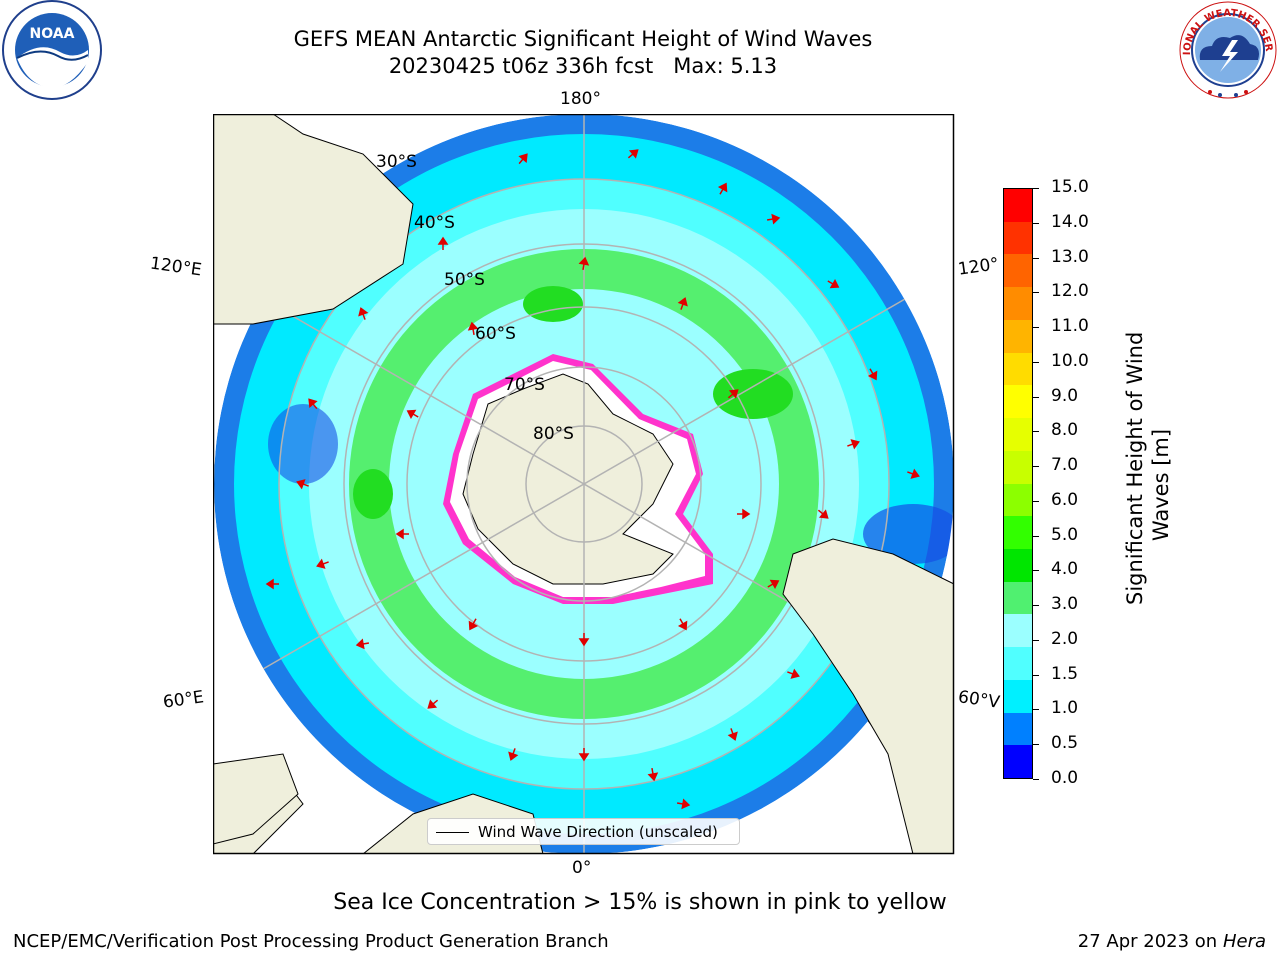 The image size is (1280, 960). I want to click on nws-logo: NATIONAL WEATHER SERVICE, so click(1226, 49).